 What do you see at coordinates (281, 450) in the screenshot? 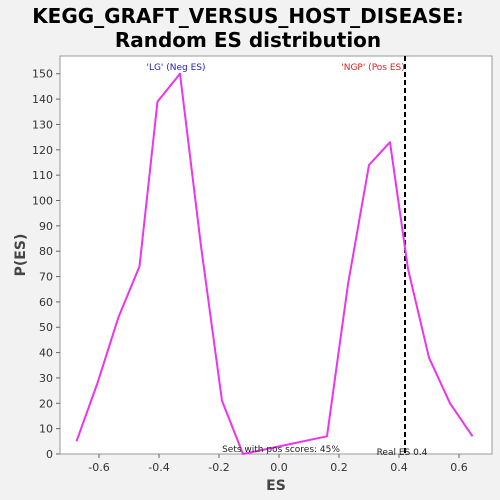
I see `pos-scores-note: Sets with pos scores: 45%` at bounding box center [281, 450].